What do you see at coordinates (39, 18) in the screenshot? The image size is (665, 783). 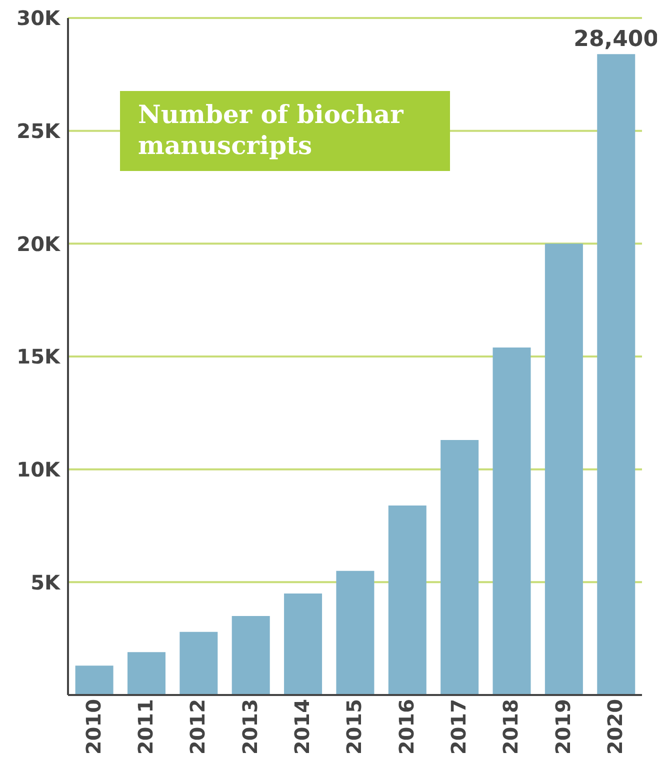 I see `y-tick-label: 30K` at bounding box center [39, 18].